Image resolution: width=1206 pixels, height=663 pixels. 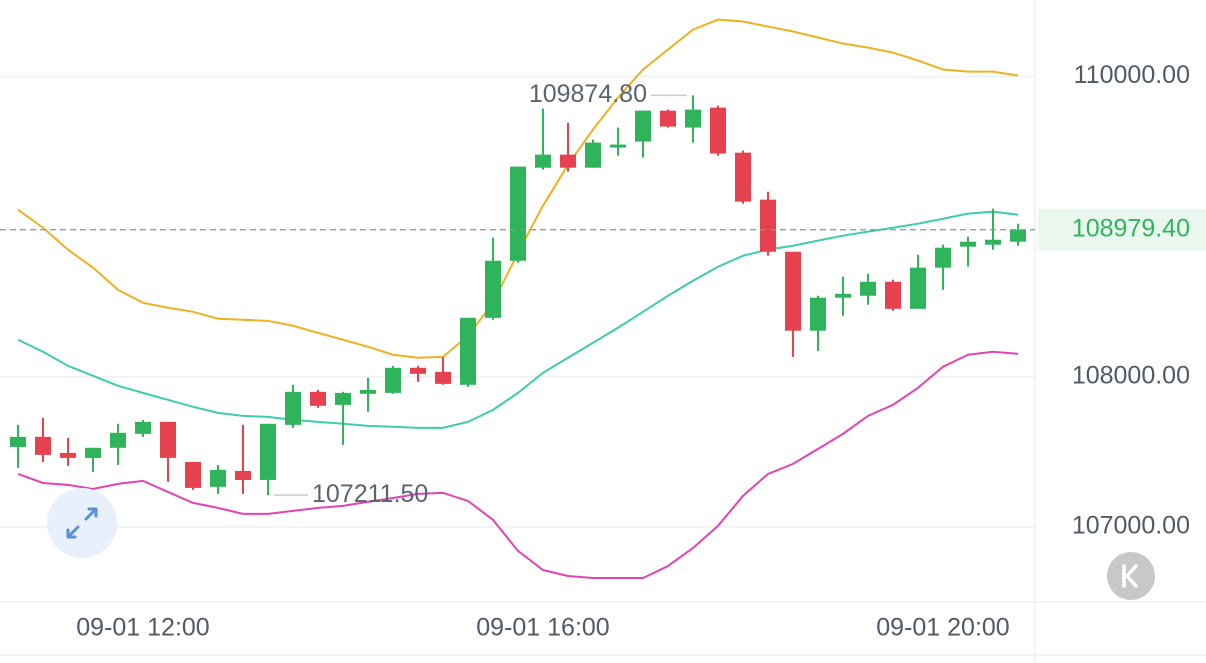 I want to click on min-label: 107211.50, so click(x=370, y=494).